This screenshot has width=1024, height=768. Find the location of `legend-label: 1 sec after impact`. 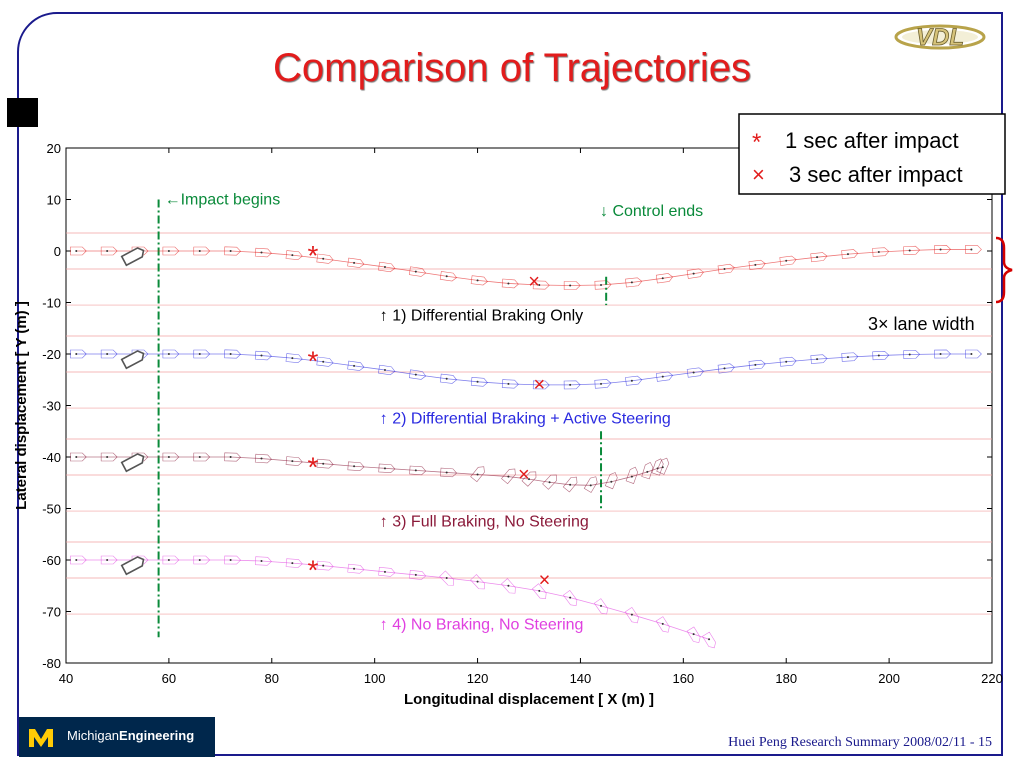

legend-label: 1 sec after impact is located at coordinates (872, 140).